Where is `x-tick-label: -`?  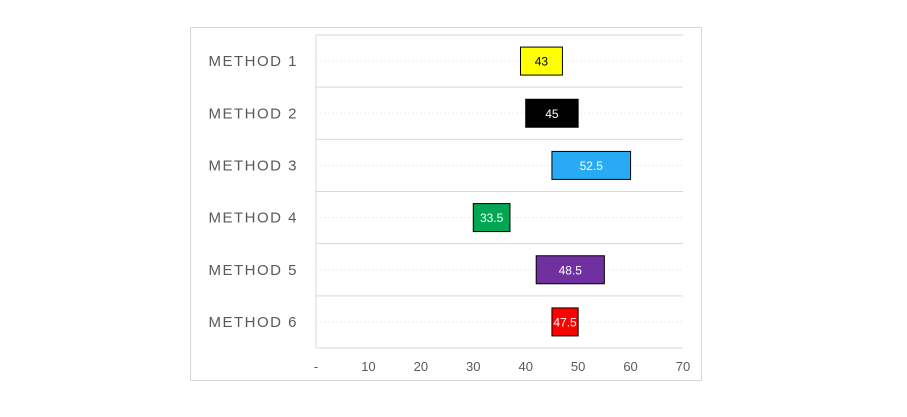
x-tick-label: - is located at coordinates (316, 366).